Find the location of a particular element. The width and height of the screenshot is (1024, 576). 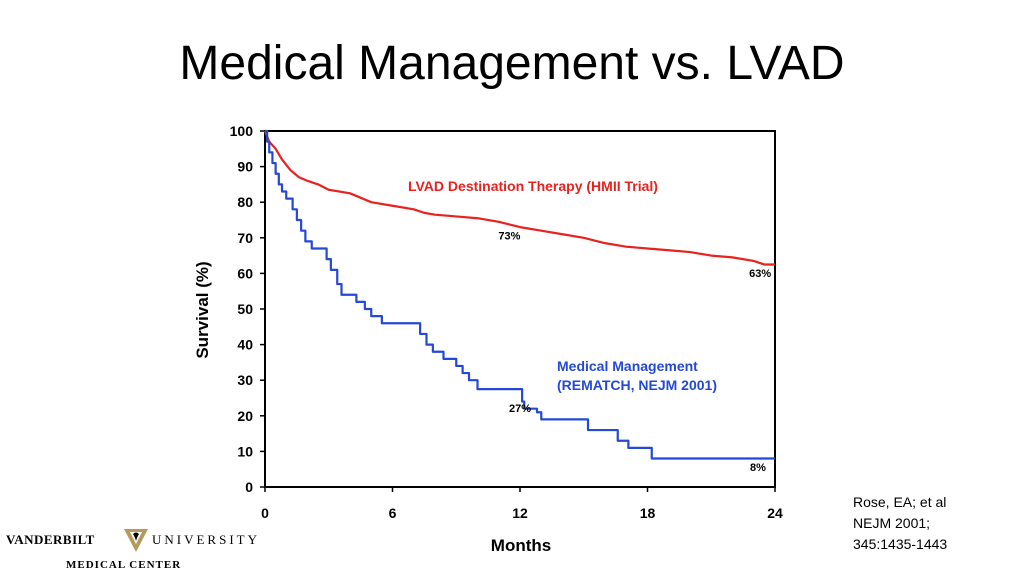

logo-right-text: UNIVERSITY is located at coordinates (206, 539).